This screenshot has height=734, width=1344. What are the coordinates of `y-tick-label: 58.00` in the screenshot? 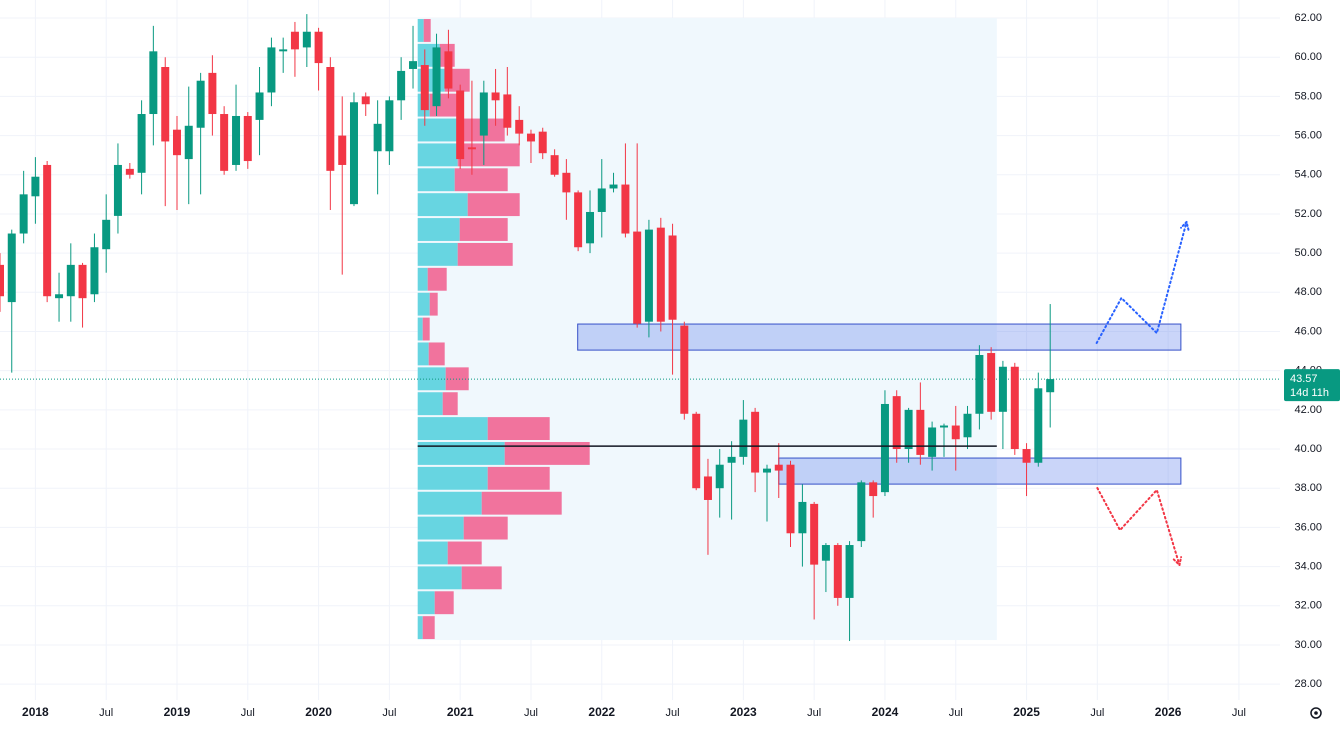 It's located at (1308, 96).